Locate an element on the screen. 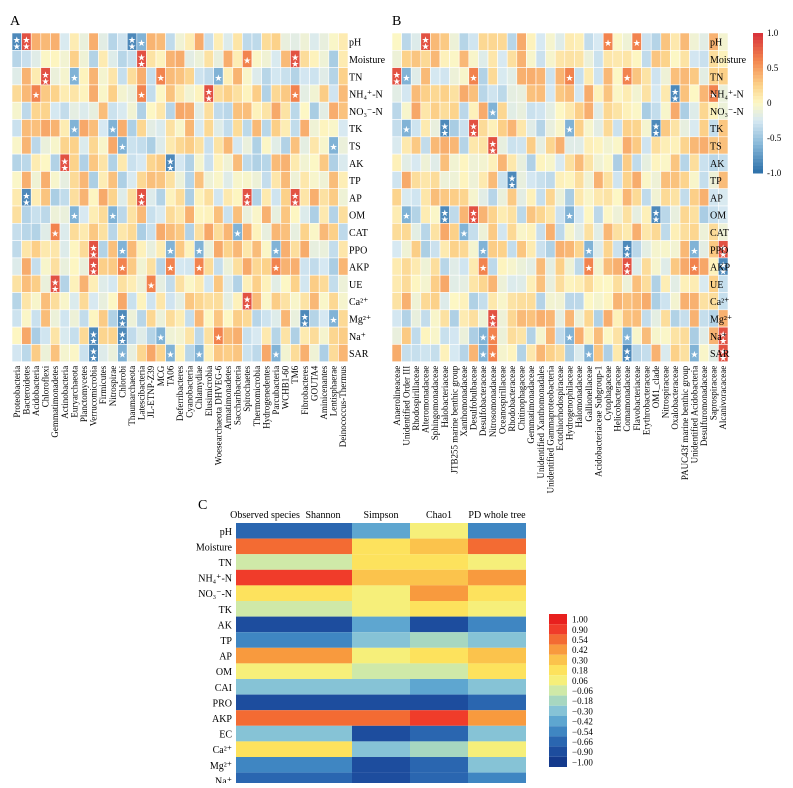 The image size is (793, 788). panel-a-col-label: TM6 is located at coordinates (295, 374).